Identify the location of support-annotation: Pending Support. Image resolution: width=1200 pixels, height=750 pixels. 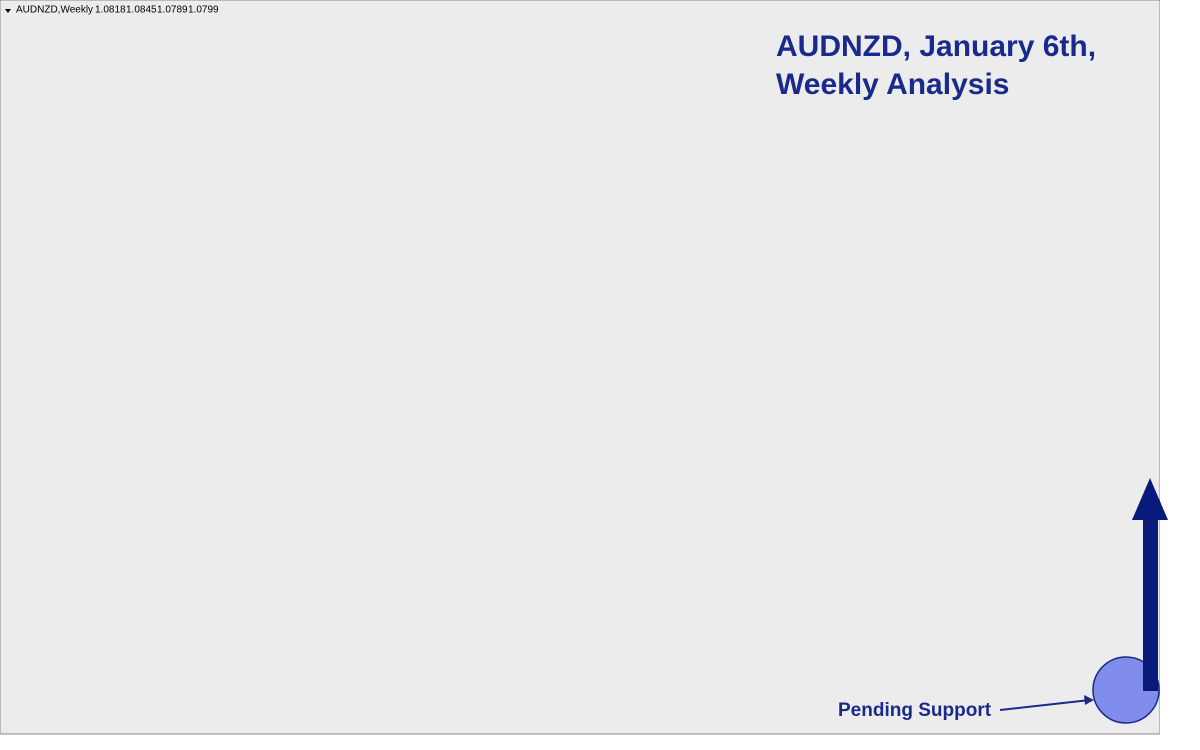
(915, 710).